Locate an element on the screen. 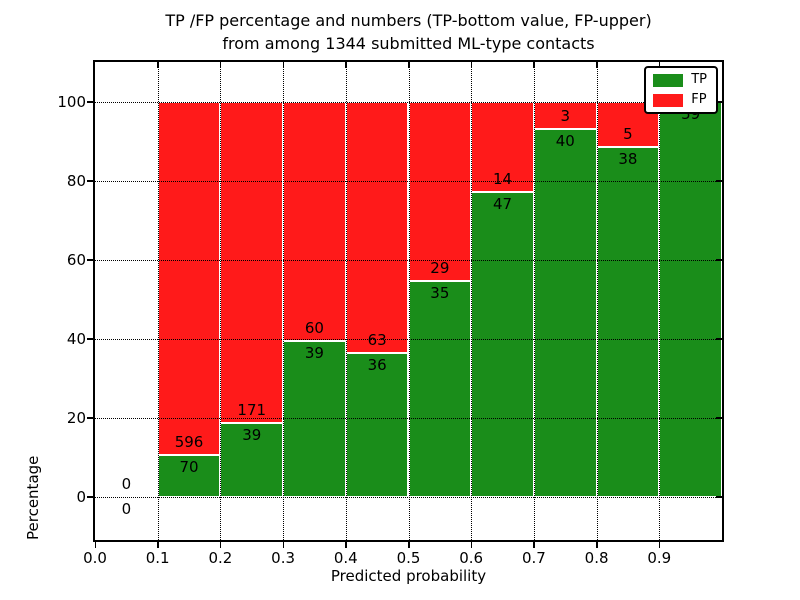  x-tick-label: 0.1 is located at coordinates (157, 558).